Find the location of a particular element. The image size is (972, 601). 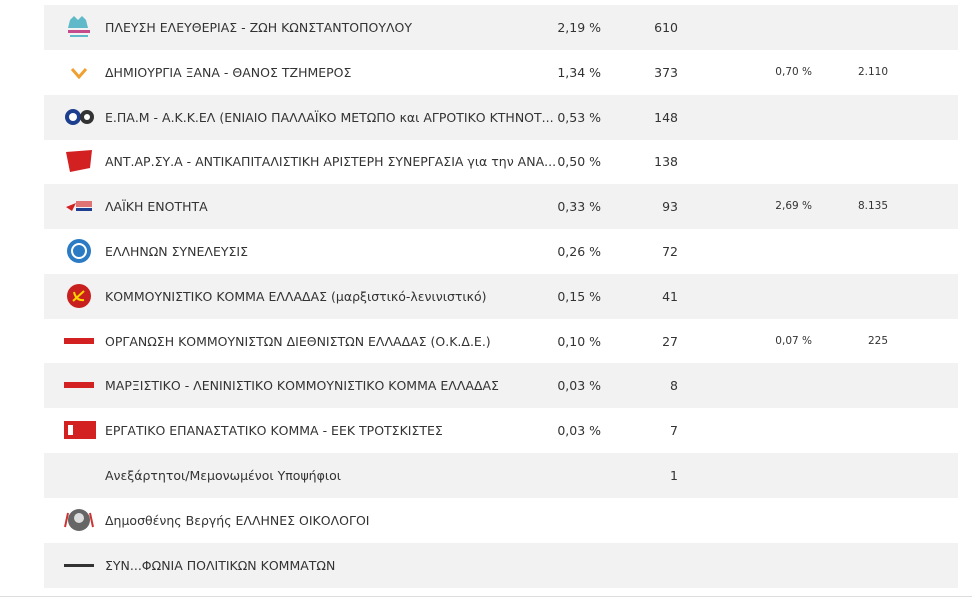

vote-count: 8 is located at coordinates (674, 386).